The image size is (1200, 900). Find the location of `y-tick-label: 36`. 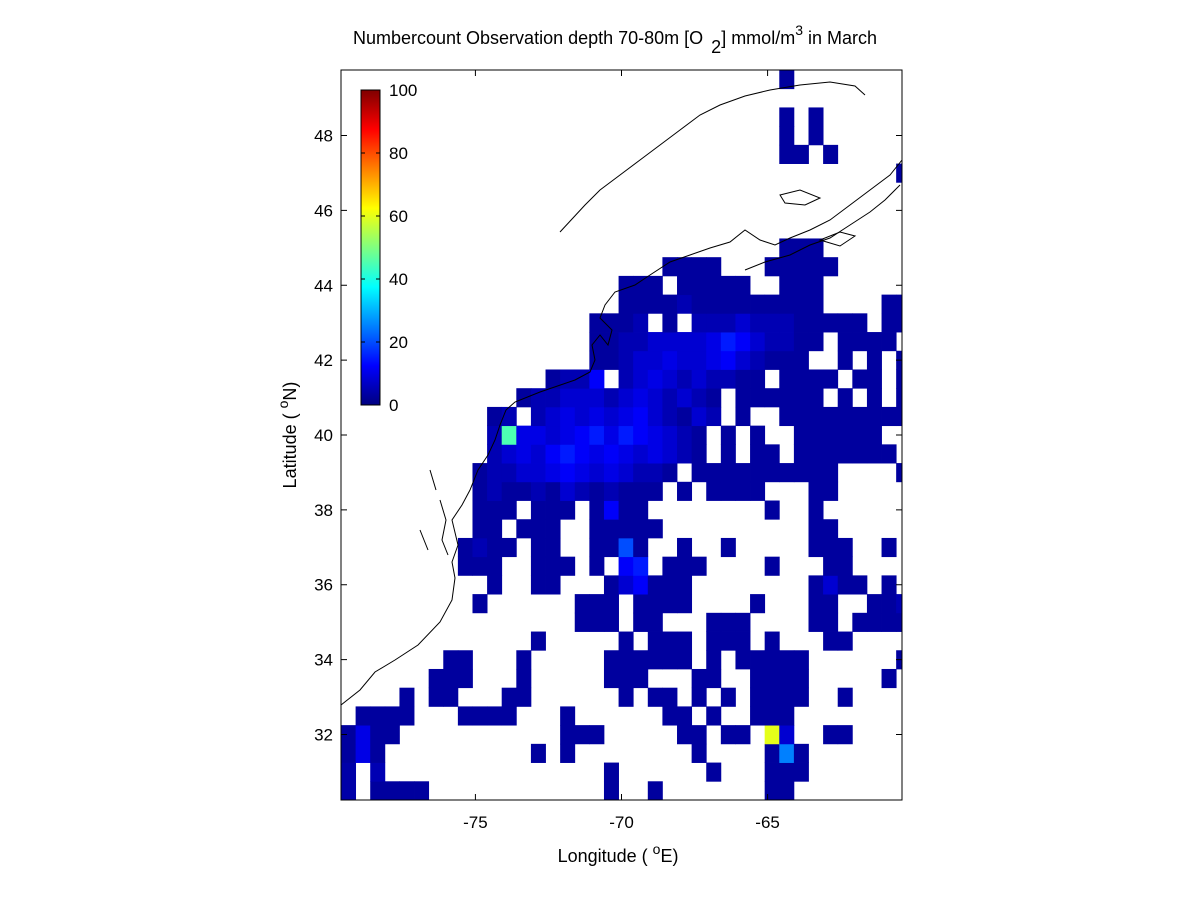

y-tick-label: 36 is located at coordinates (323, 585).